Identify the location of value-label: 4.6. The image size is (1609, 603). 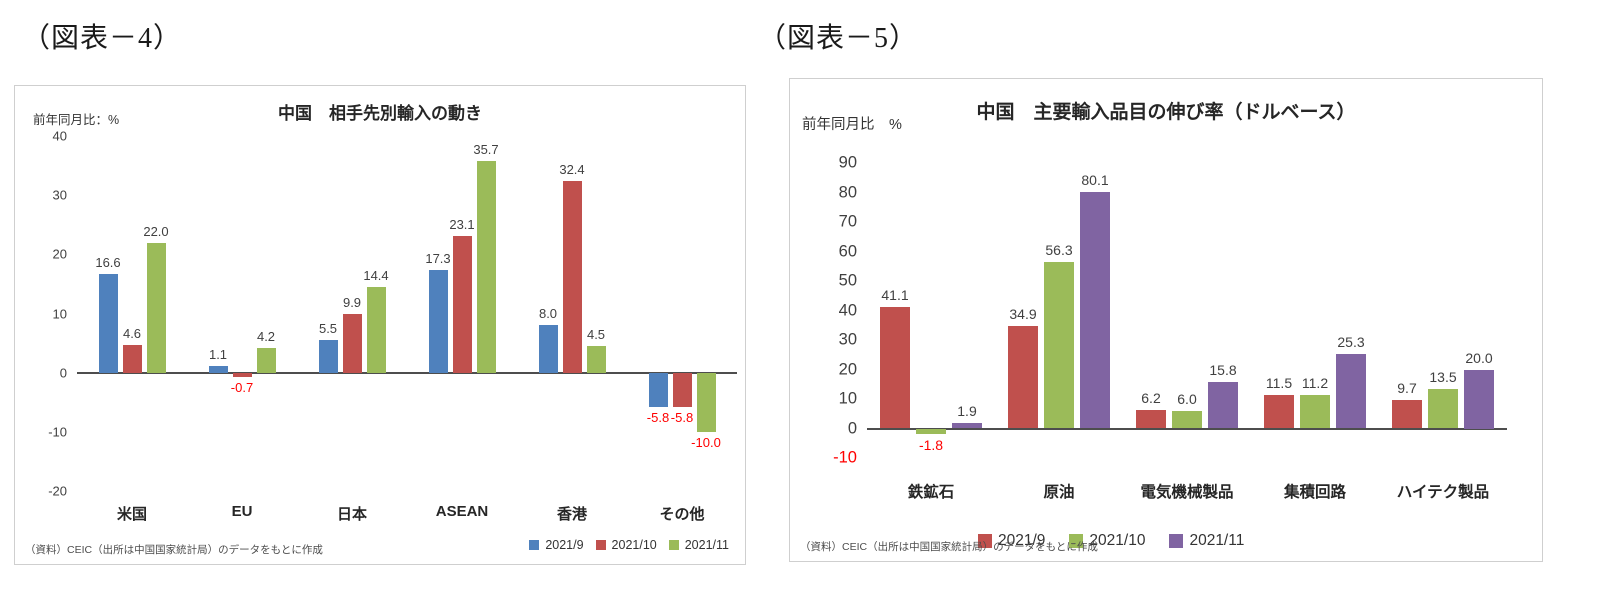
(132, 334).